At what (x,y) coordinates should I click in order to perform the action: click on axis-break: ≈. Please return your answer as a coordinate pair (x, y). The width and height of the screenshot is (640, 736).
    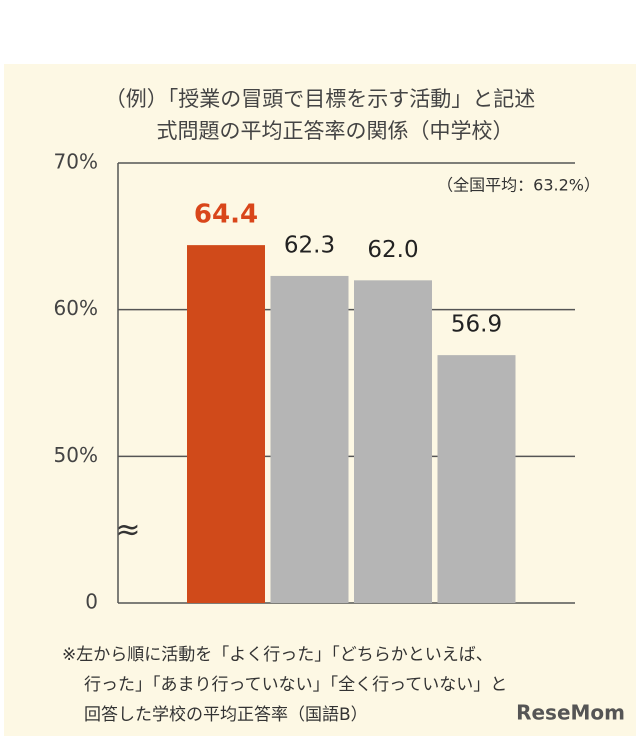
    Looking at the image, I should click on (127, 530).